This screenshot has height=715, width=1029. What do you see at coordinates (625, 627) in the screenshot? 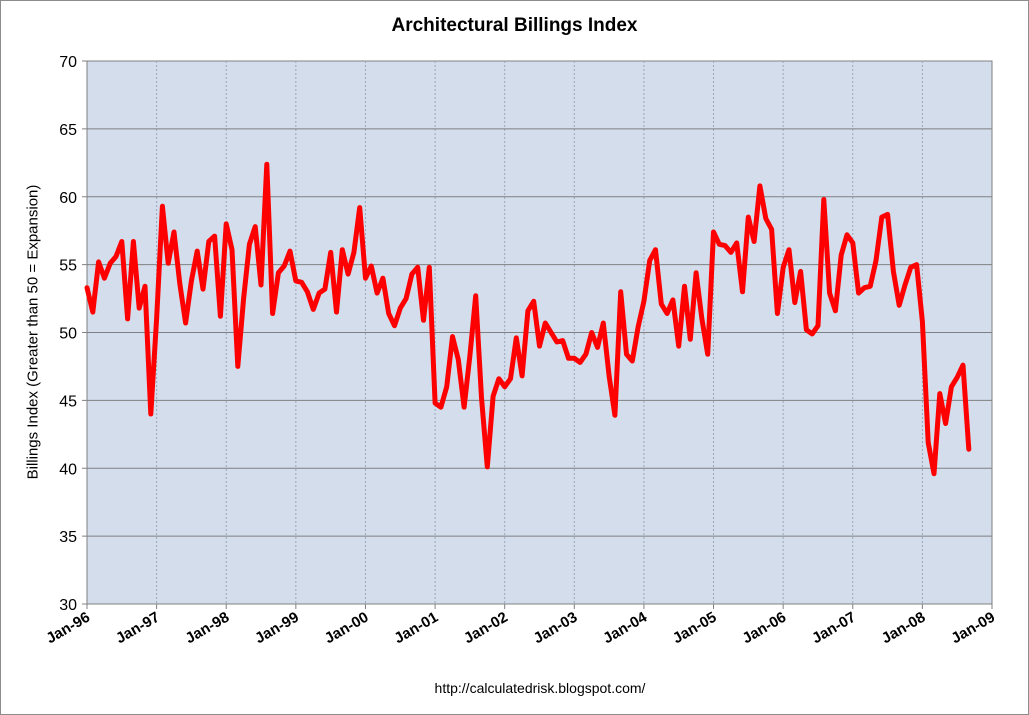
I see `x-tick-label: Jan-04` at bounding box center [625, 627].